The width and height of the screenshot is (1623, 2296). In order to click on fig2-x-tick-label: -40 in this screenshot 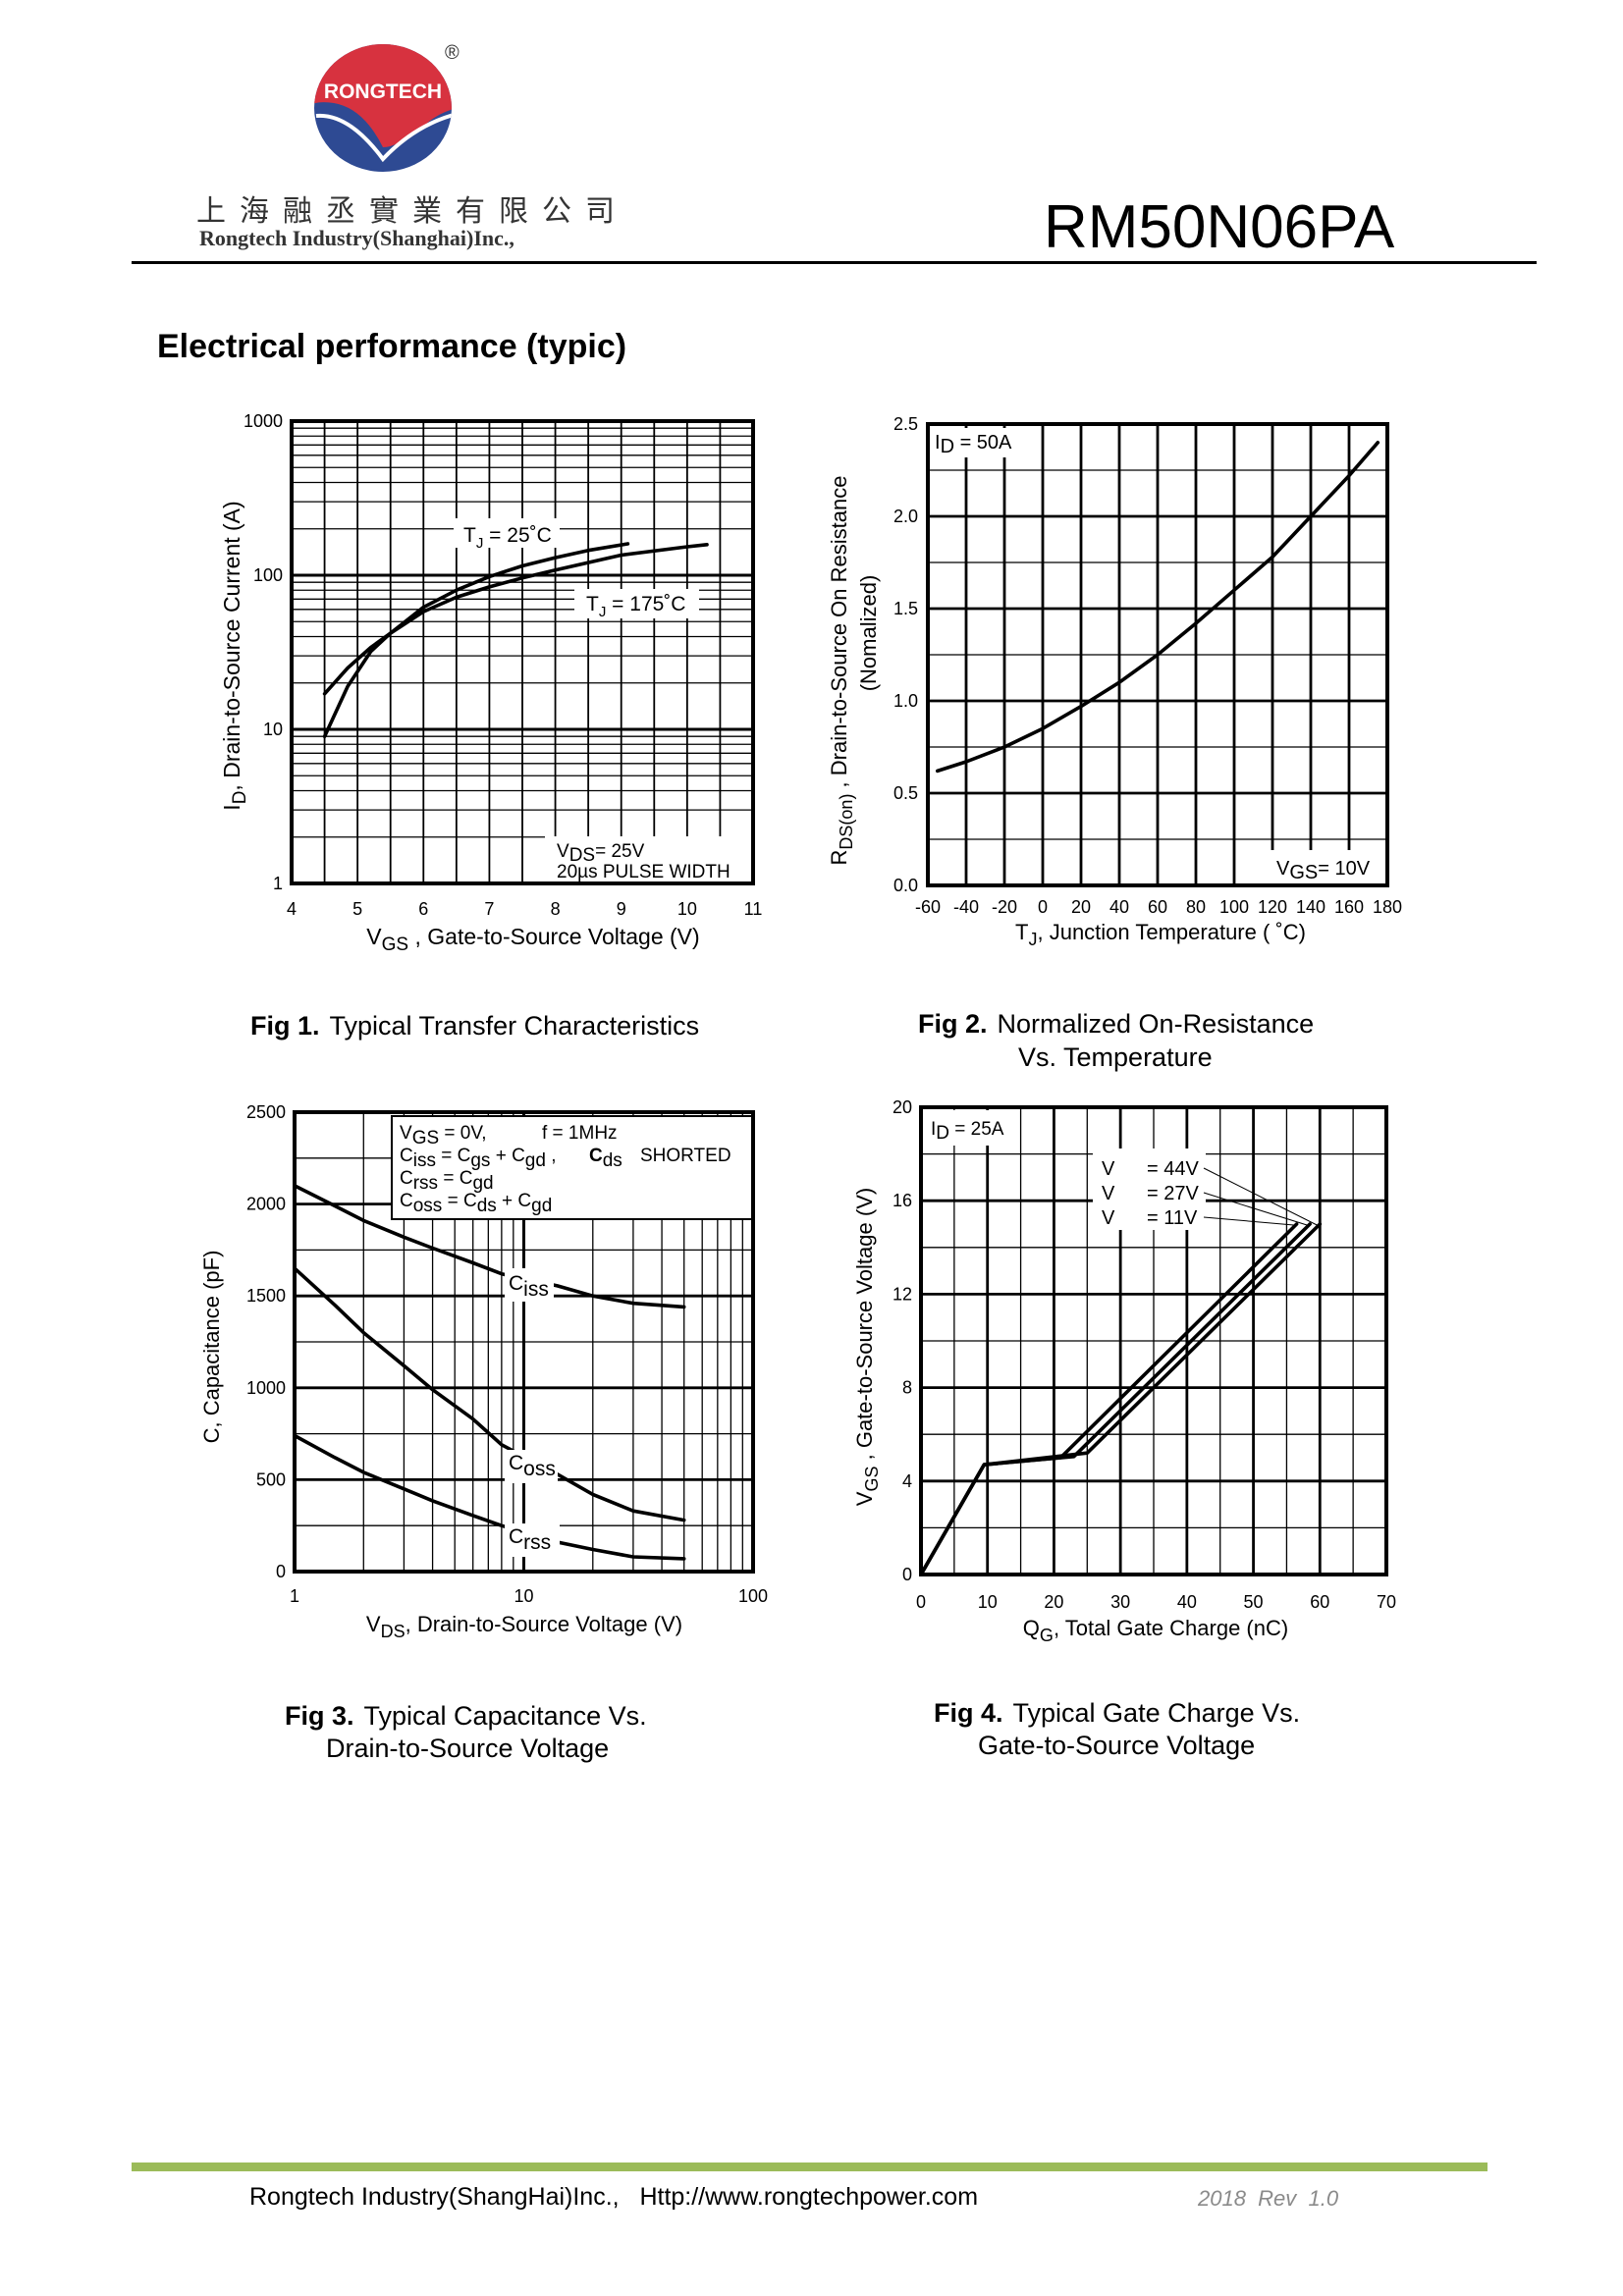, I will do `click(966, 907)`.